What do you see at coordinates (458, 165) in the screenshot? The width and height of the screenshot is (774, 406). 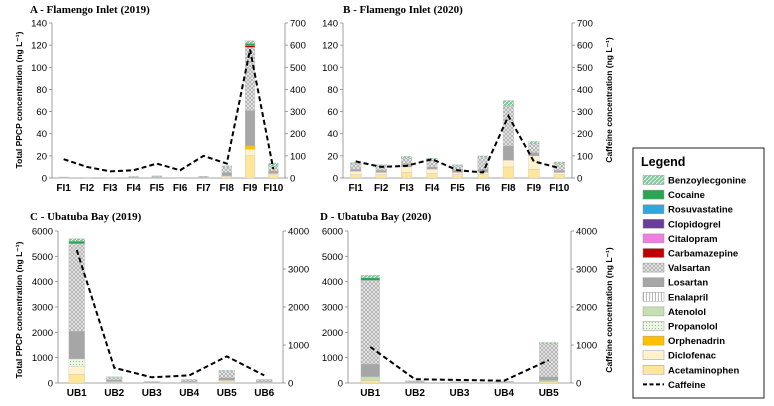 I see `panel-b-bar-fi5-benzoylecgonine` at bounding box center [458, 165].